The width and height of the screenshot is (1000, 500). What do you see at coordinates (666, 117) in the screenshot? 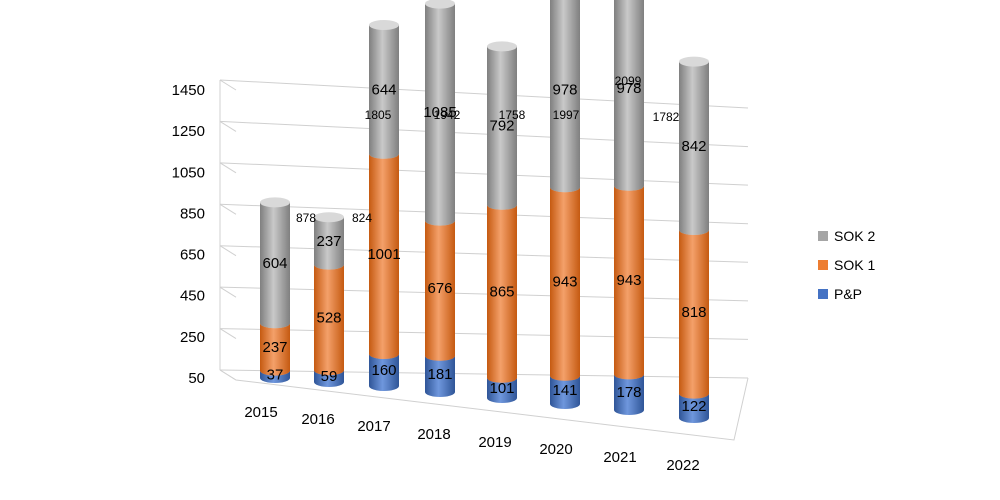
I see `total-label: 1782` at bounding box center [666, 117].